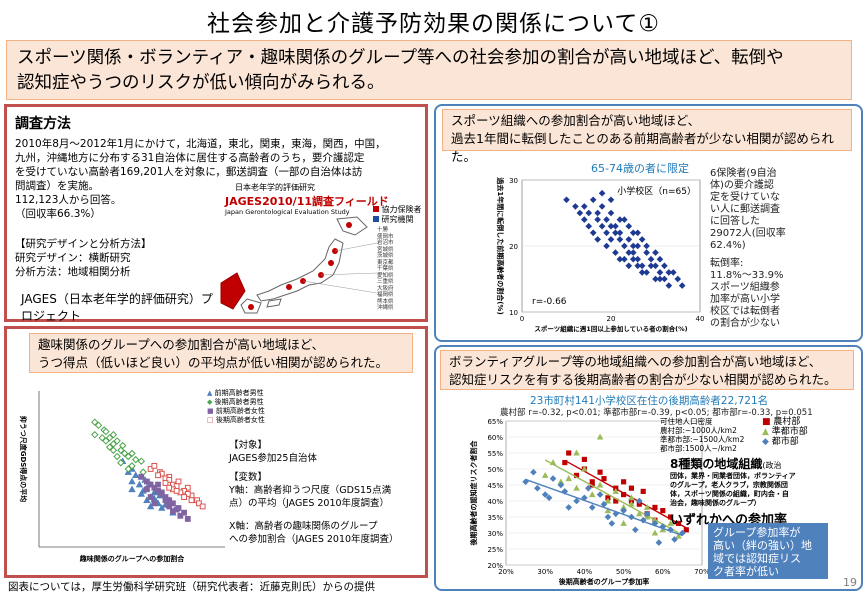 Image resolution: width=867 pixels, height=594 pixels. I want to click on method-line: 九州，沖縄地方に分布する31自治体に居住する高齢者のうち，要介護認定, so click(190, 158).